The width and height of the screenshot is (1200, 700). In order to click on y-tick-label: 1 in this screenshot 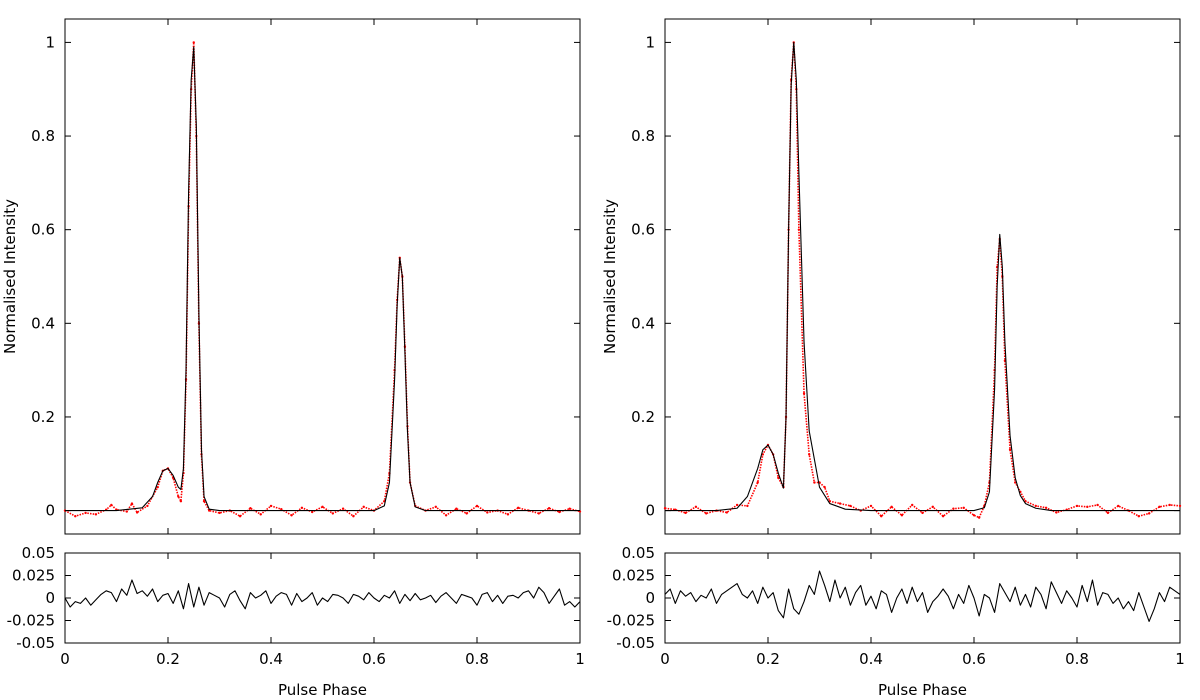, I will do `click(50, 42)`.